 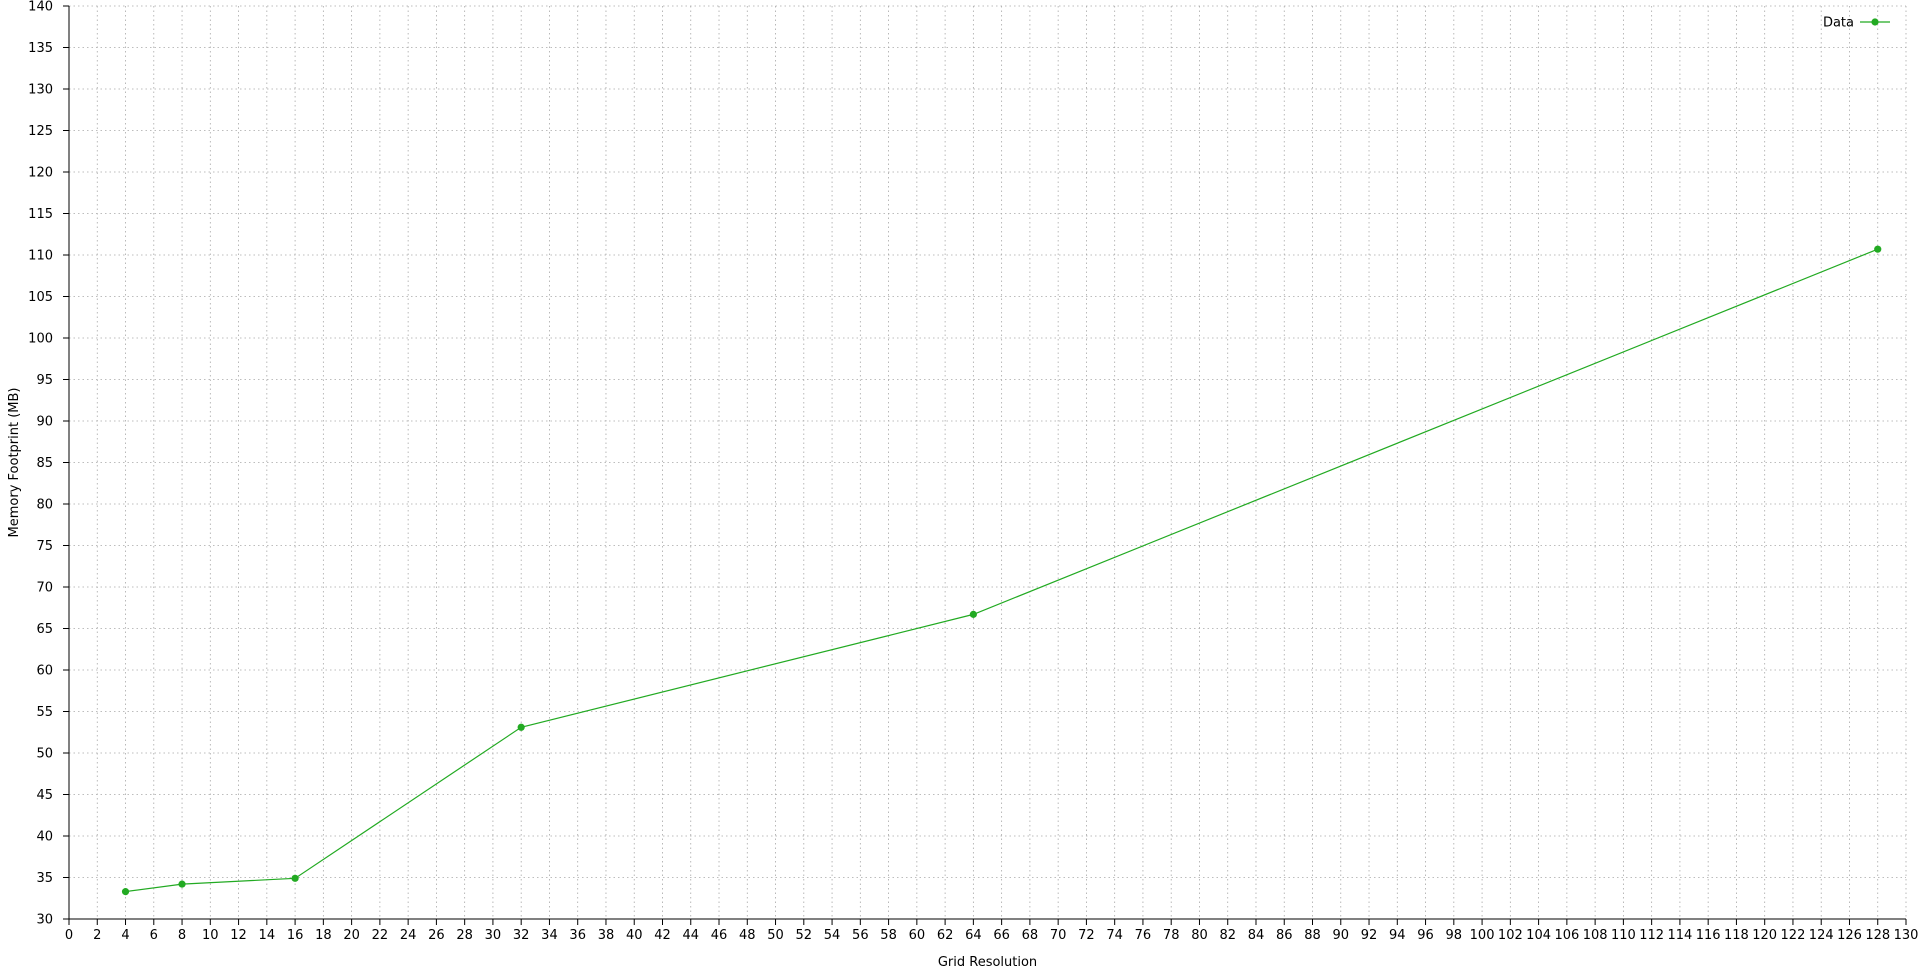 What do you see at coordinates (1143, 935) in the screenshot?
I see `x-tick-label: 76` at bounding box center [1143, 935].